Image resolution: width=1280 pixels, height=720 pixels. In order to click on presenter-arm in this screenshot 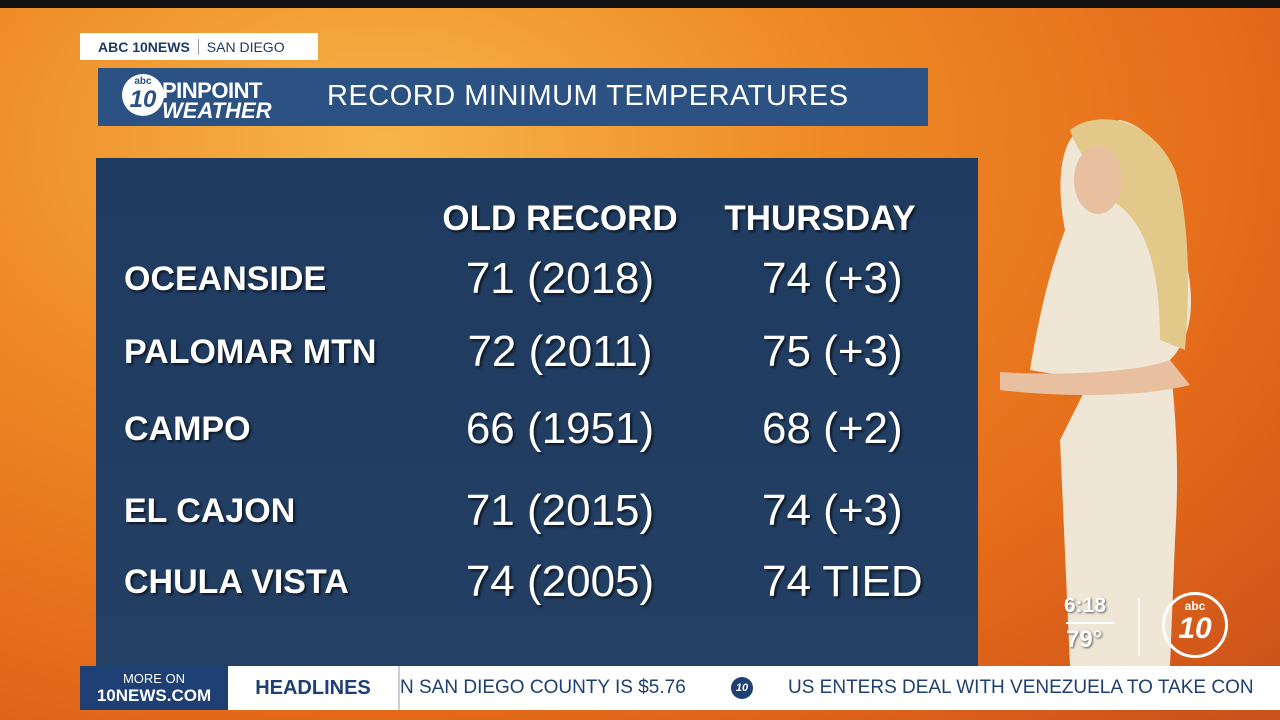, I will do `click(1095, 377)`.